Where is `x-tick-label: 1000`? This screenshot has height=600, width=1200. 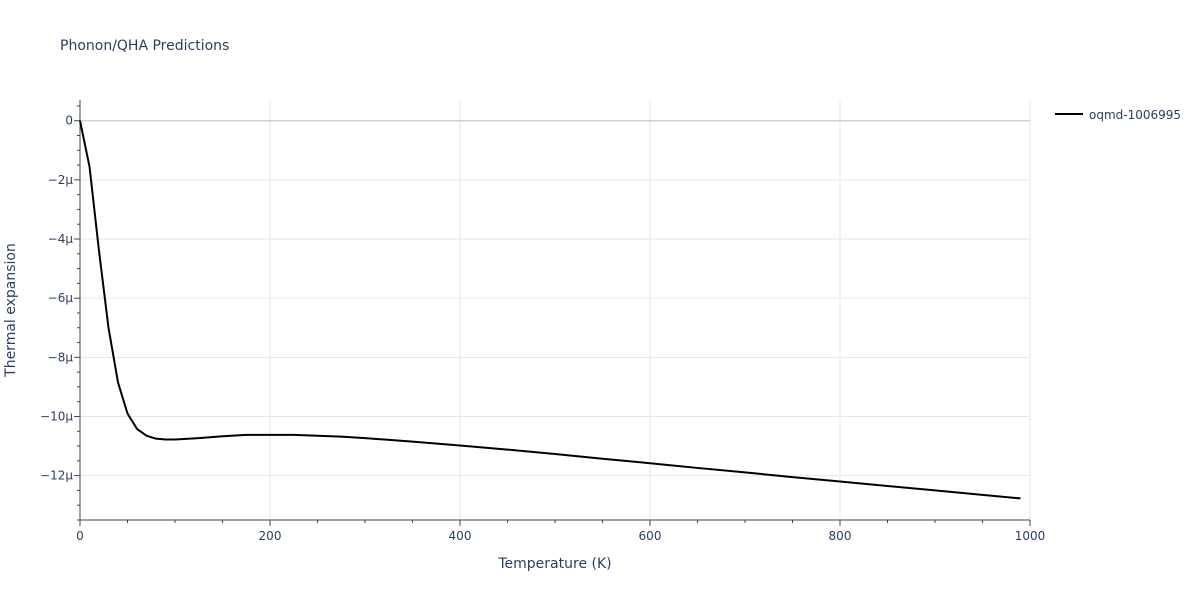 x-tick-label: 1000 is located at coordinates (1030, 536).